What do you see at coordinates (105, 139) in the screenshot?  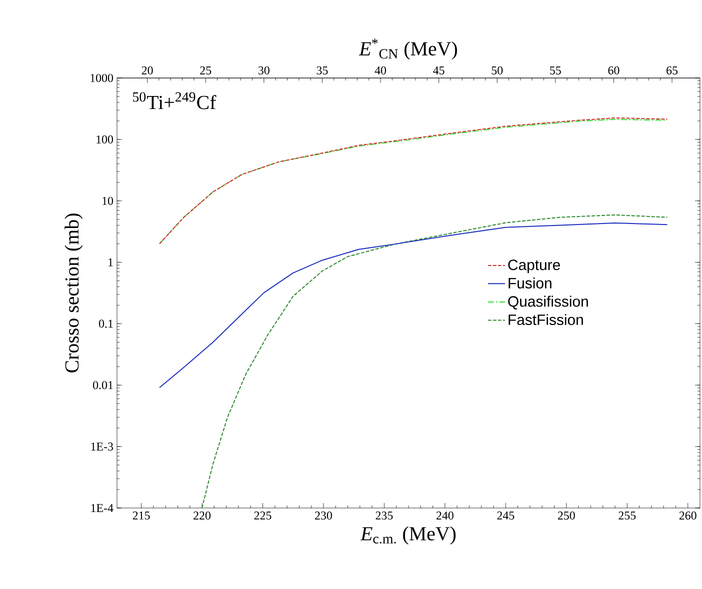 I see `y-tick-label: 100` at bounding box center [105, 139].